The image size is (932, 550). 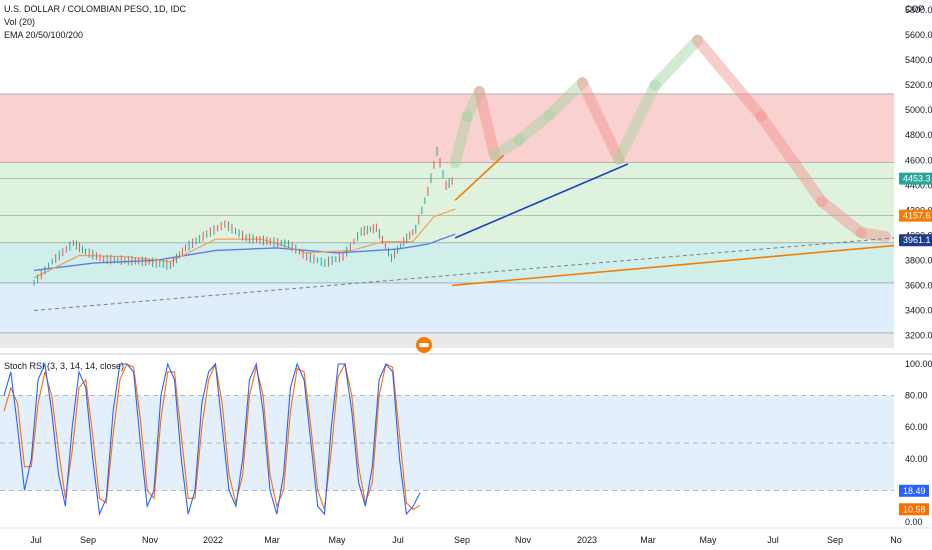 I want to click on tradingview-logo, so click(x=424, y=345).